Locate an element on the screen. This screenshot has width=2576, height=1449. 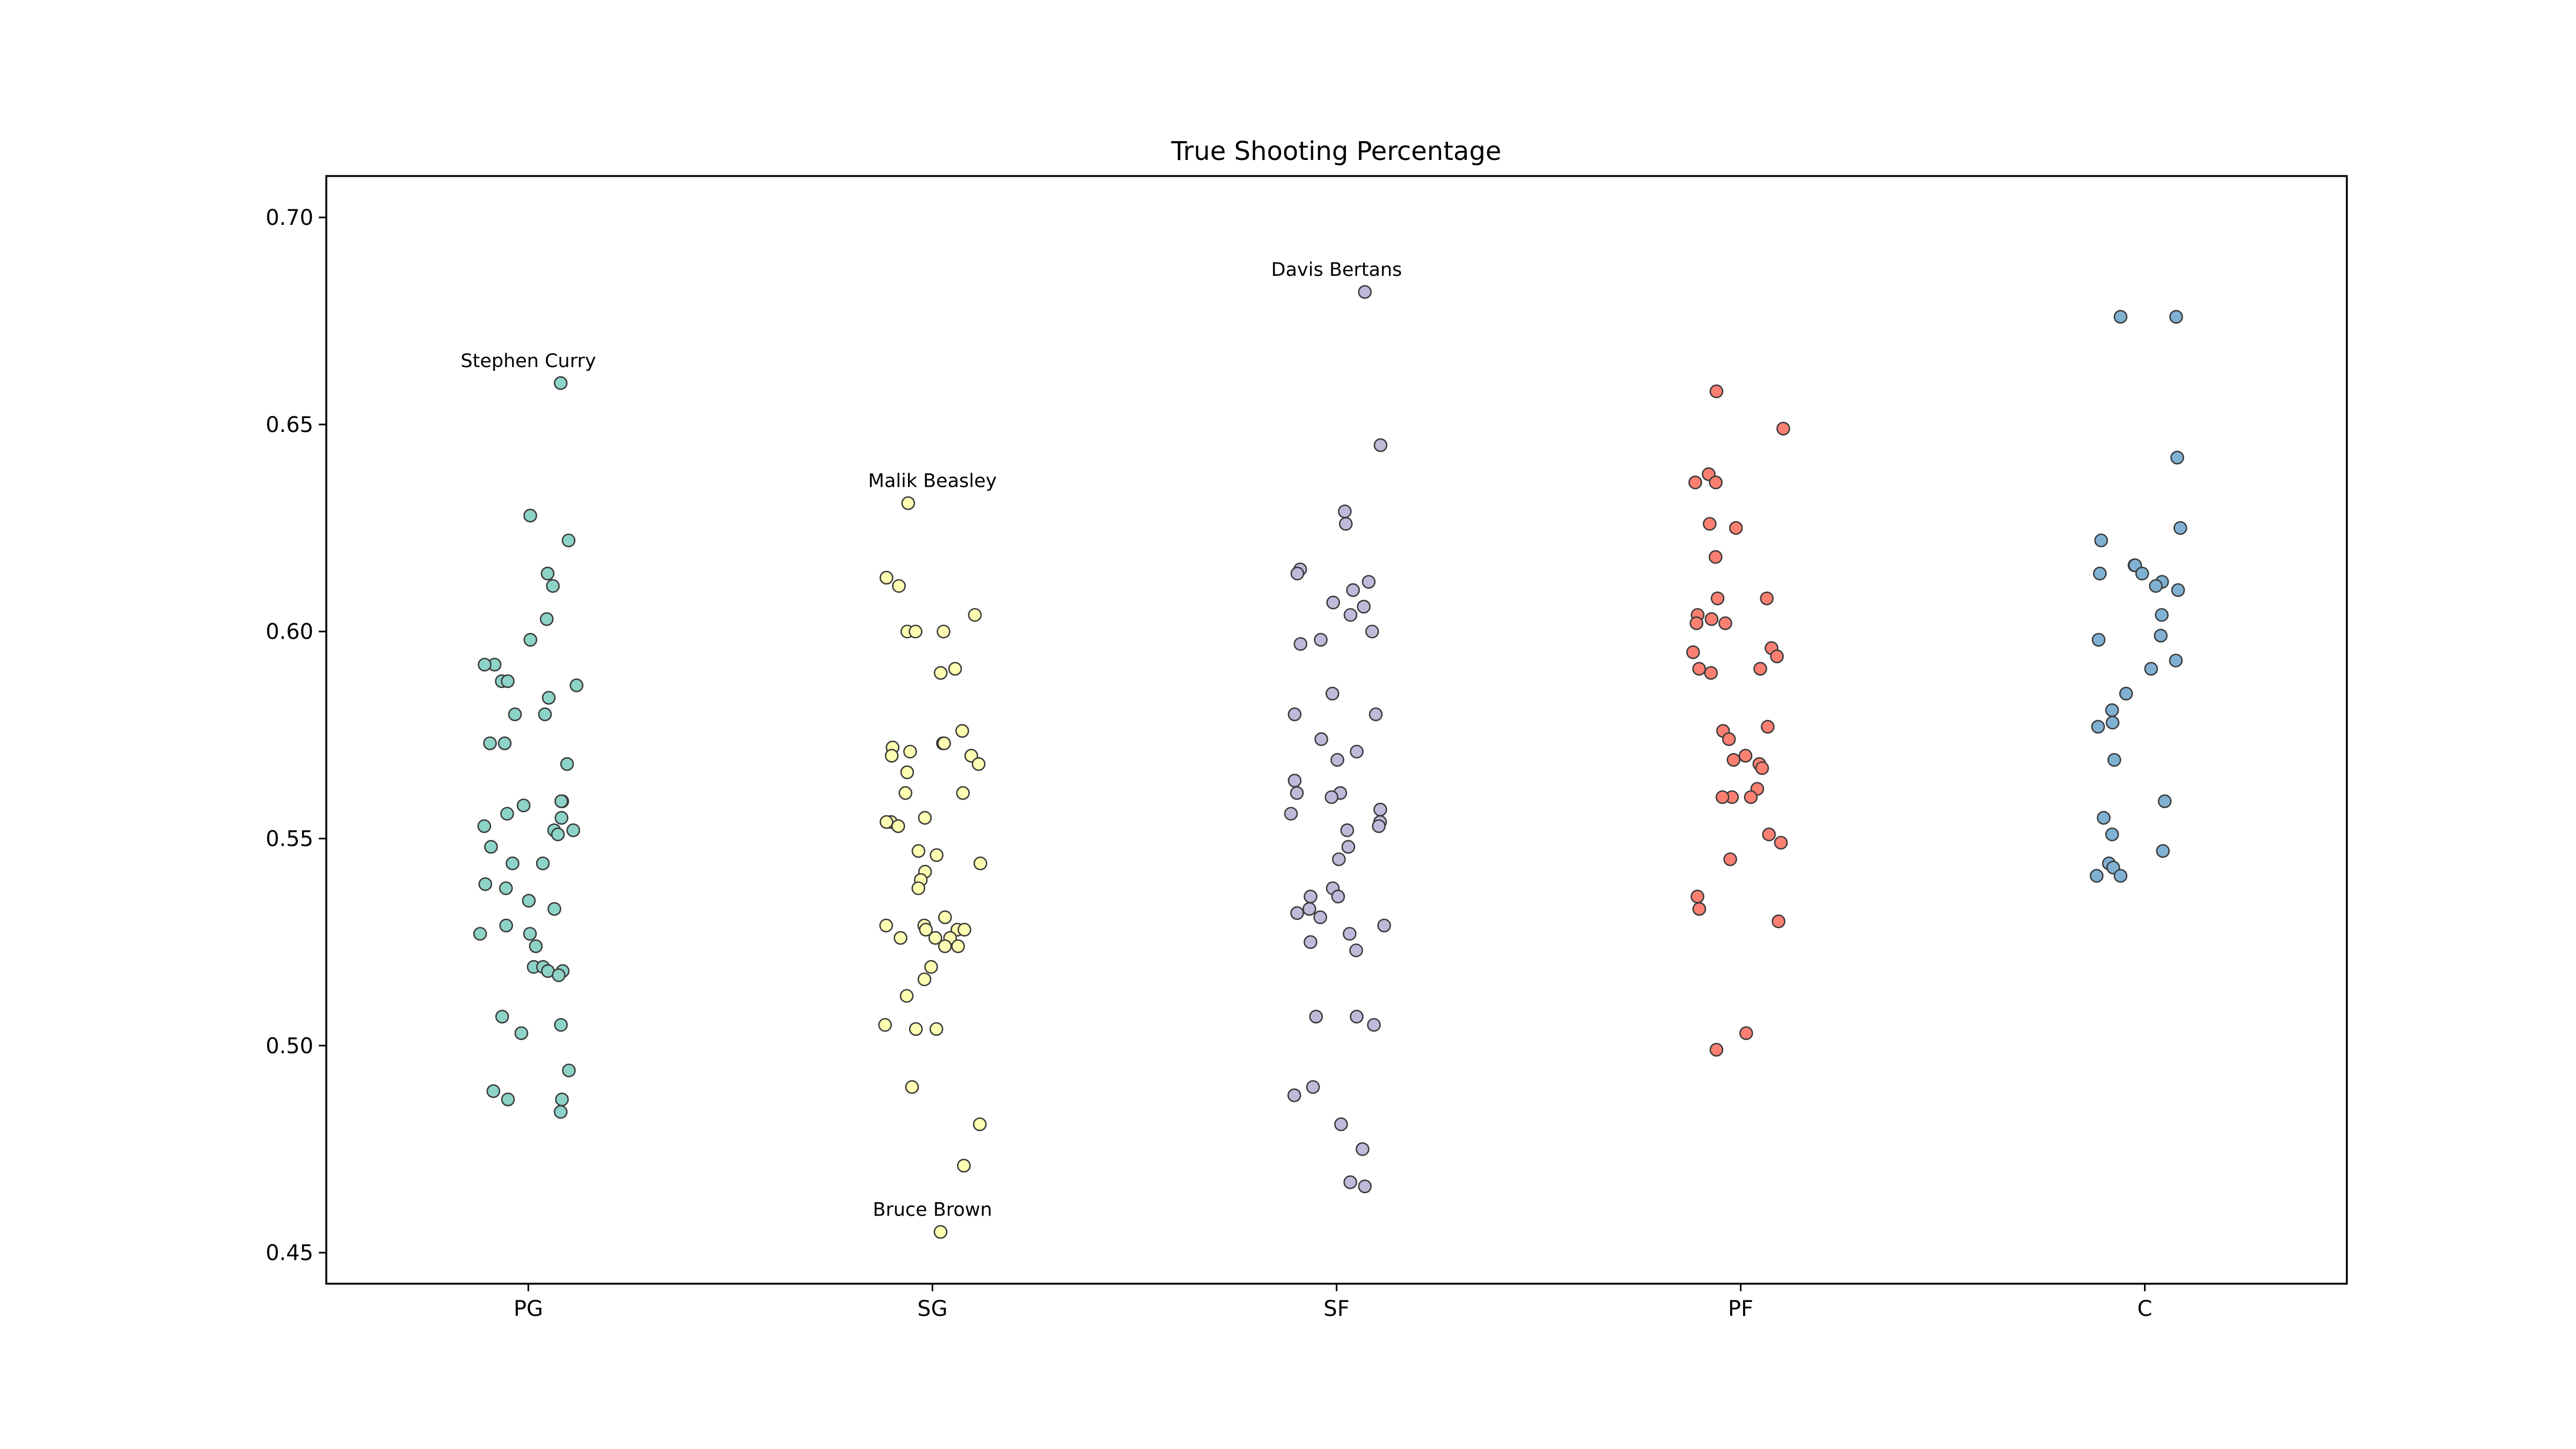
chart-title: True Shooting Percentage is located at coordinates (1335, 151).